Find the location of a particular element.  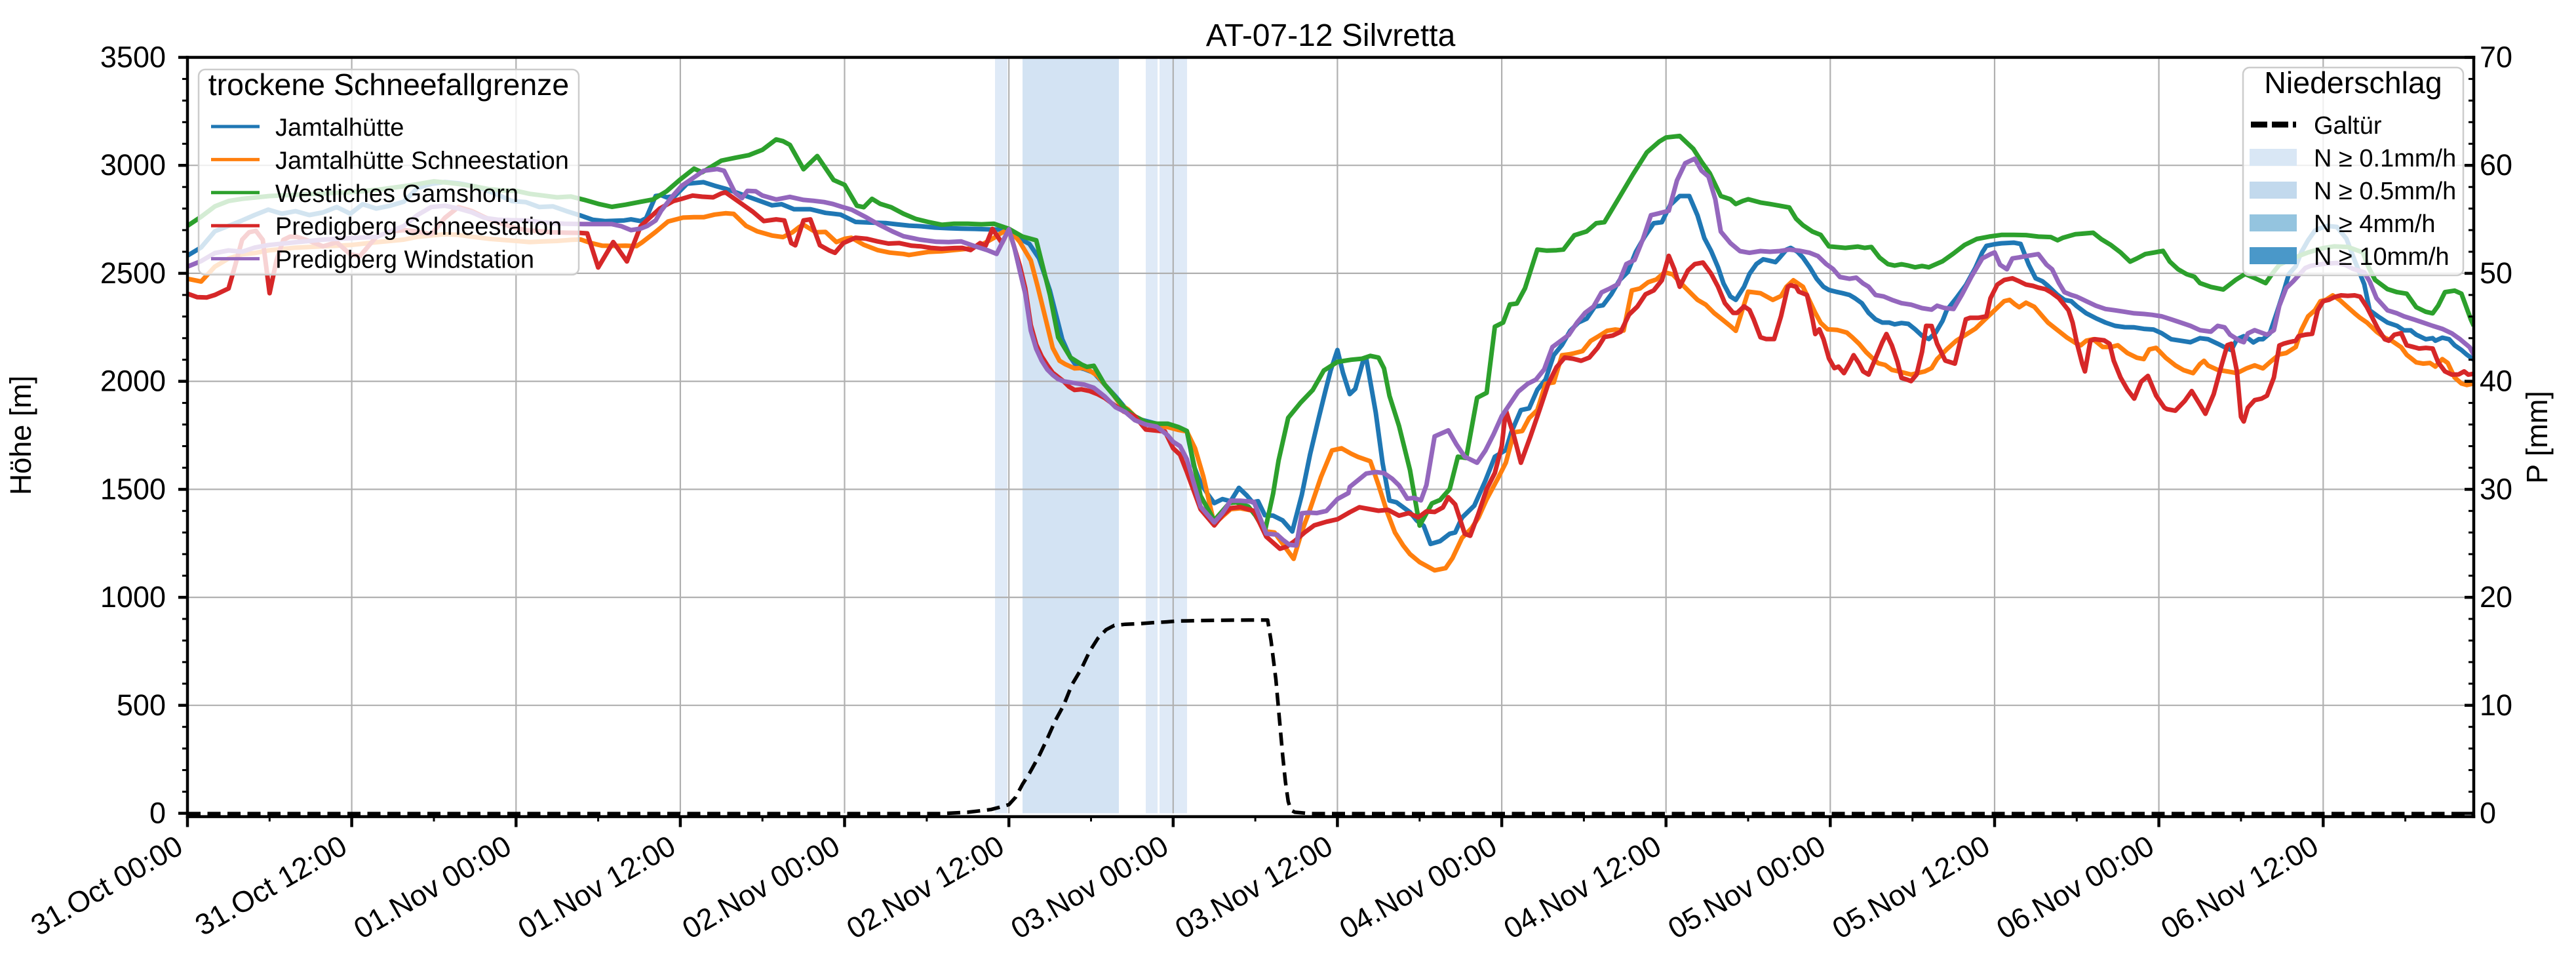

svg-text: Jamtalhütte Schneestation is located at coordinates (422, 160).